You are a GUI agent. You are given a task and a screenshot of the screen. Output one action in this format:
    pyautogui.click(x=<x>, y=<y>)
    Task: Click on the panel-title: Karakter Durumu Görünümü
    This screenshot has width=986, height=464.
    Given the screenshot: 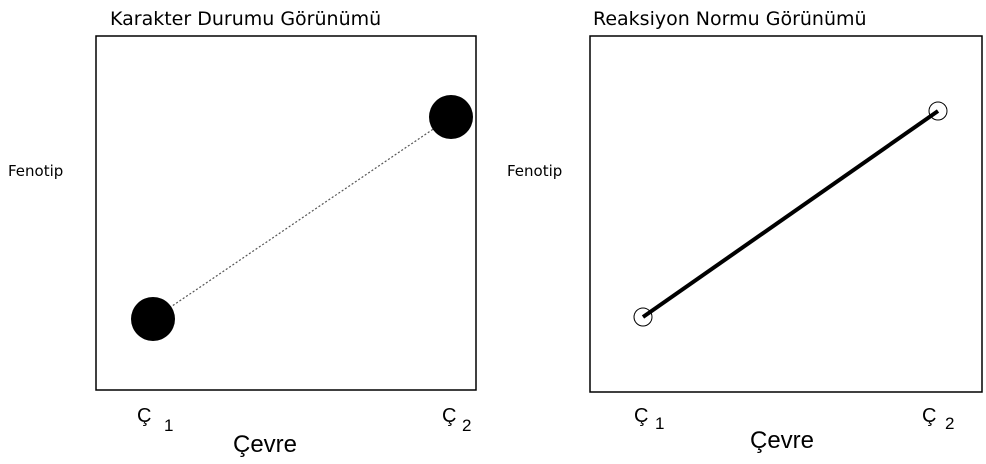 What is the action you would take?
    pyautogui.click(x=245, y=19)
    